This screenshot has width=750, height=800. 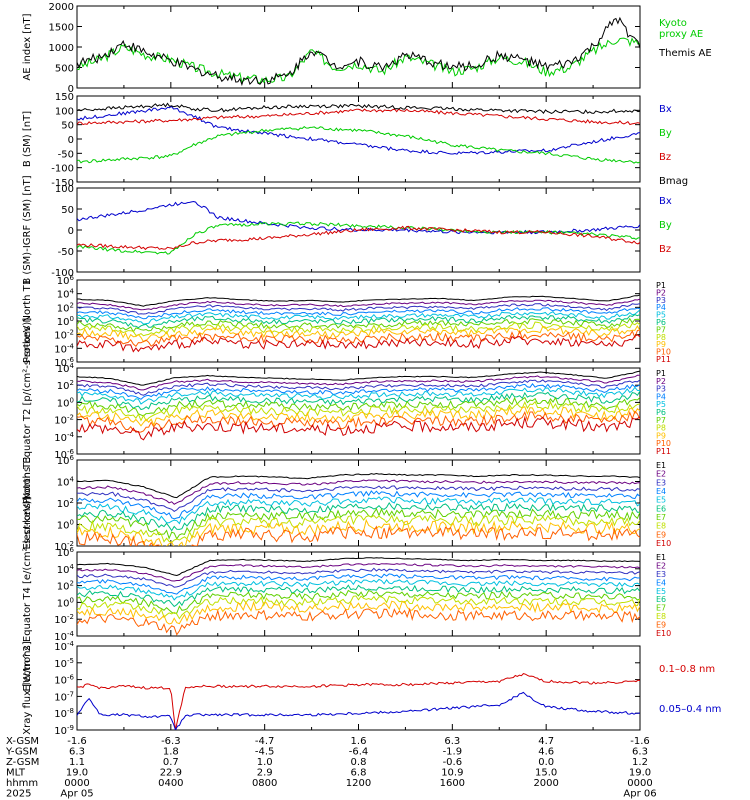 I want to click on x-row-value: 1.6, so click(x=359, y=741).